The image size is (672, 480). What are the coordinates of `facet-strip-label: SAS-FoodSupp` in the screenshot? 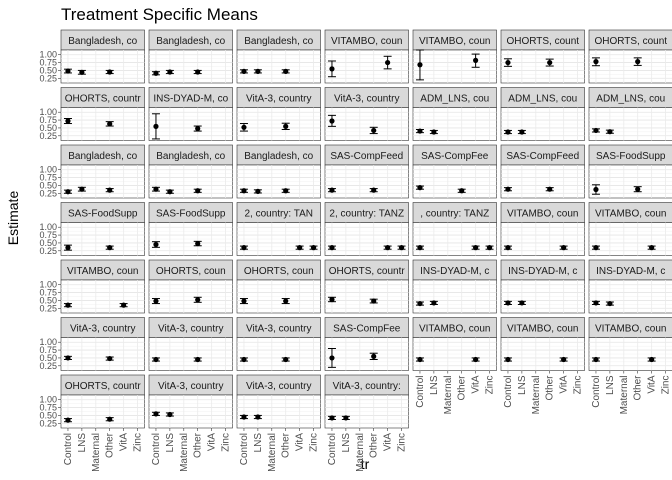 It's located at (191, 214).